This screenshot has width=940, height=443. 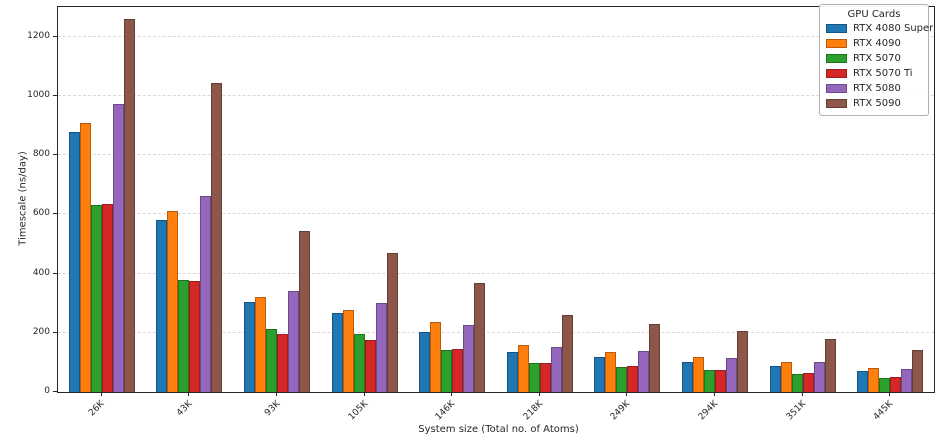 I want to click on y-tick-label: 400, so click(x=41, y=272).